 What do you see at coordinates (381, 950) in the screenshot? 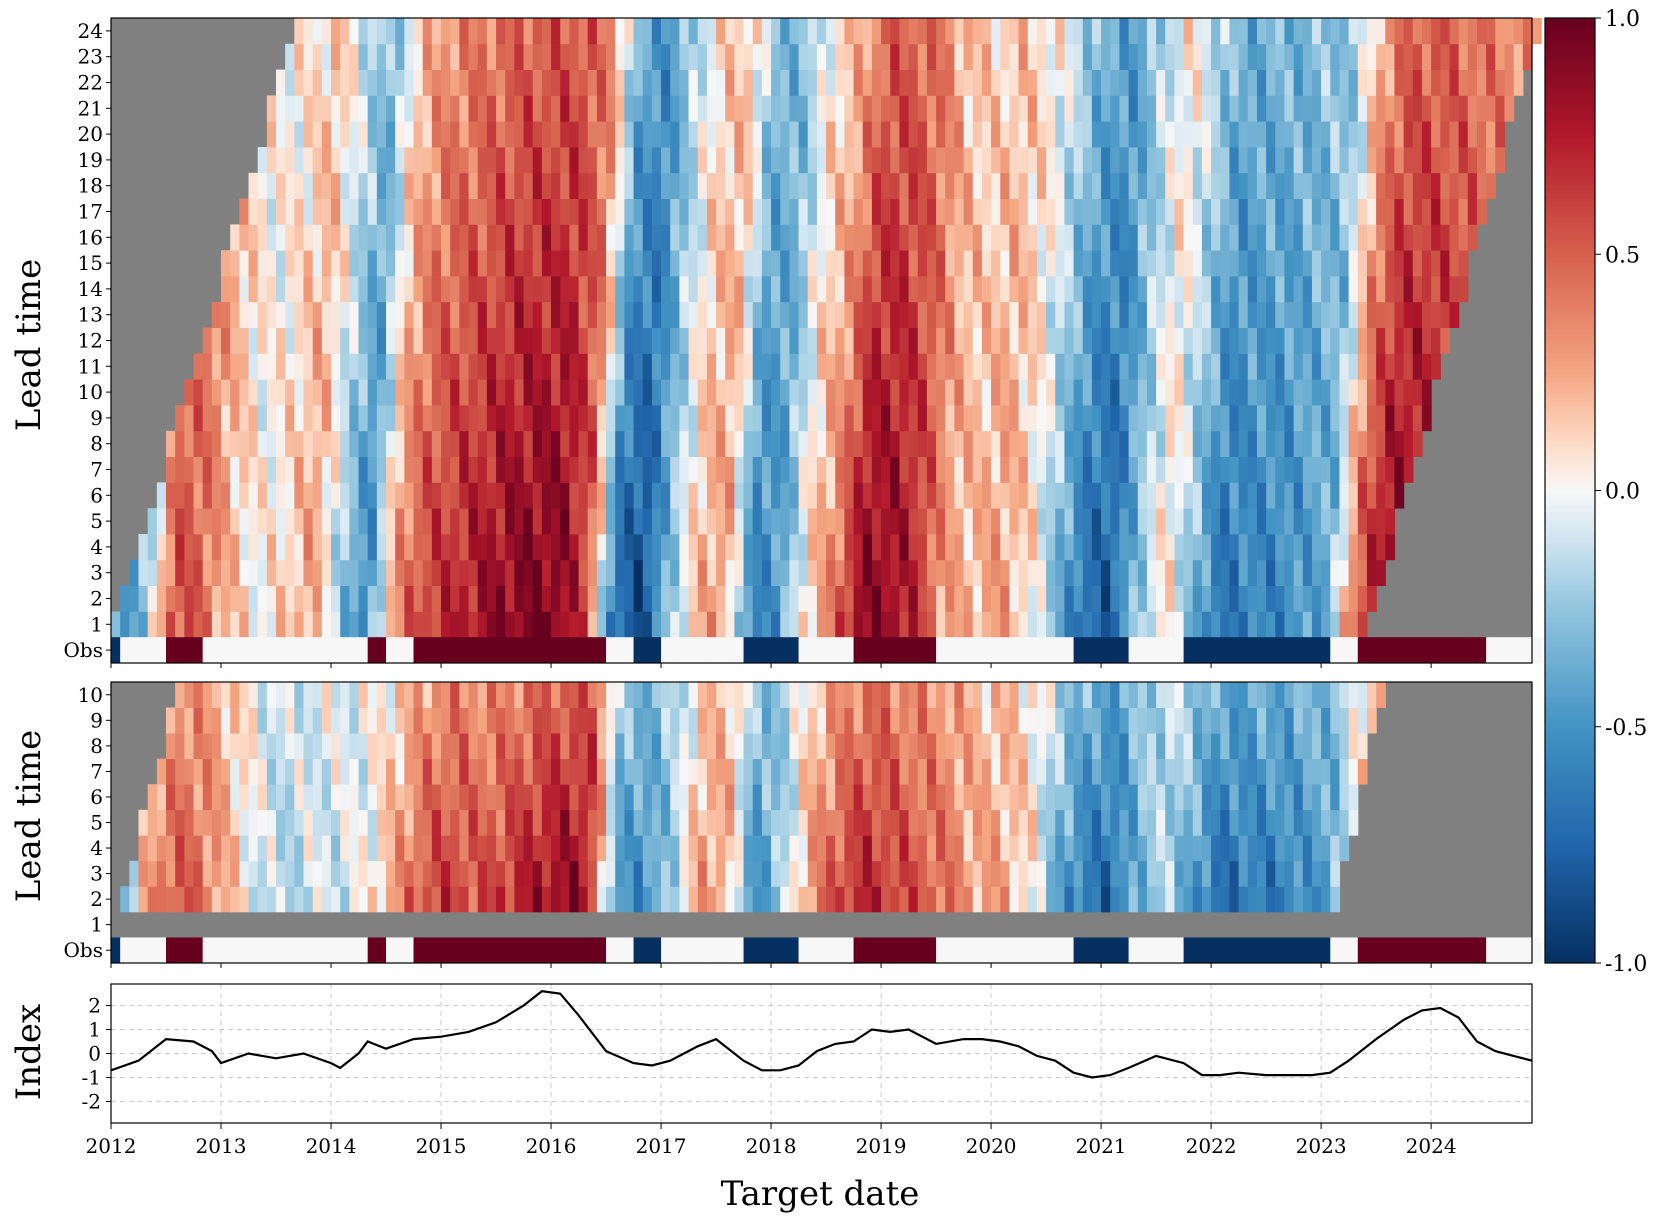
I see `middle-obs-cell` at bounding box center [381, 950].